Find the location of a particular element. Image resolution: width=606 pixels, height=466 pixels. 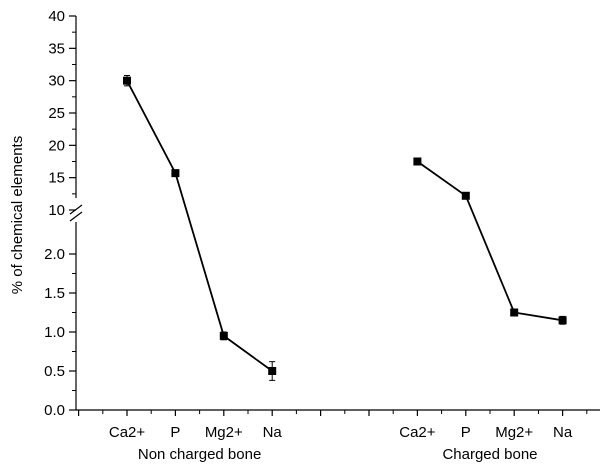

y-tick-label: 35 is located at coordinates (56, 48).